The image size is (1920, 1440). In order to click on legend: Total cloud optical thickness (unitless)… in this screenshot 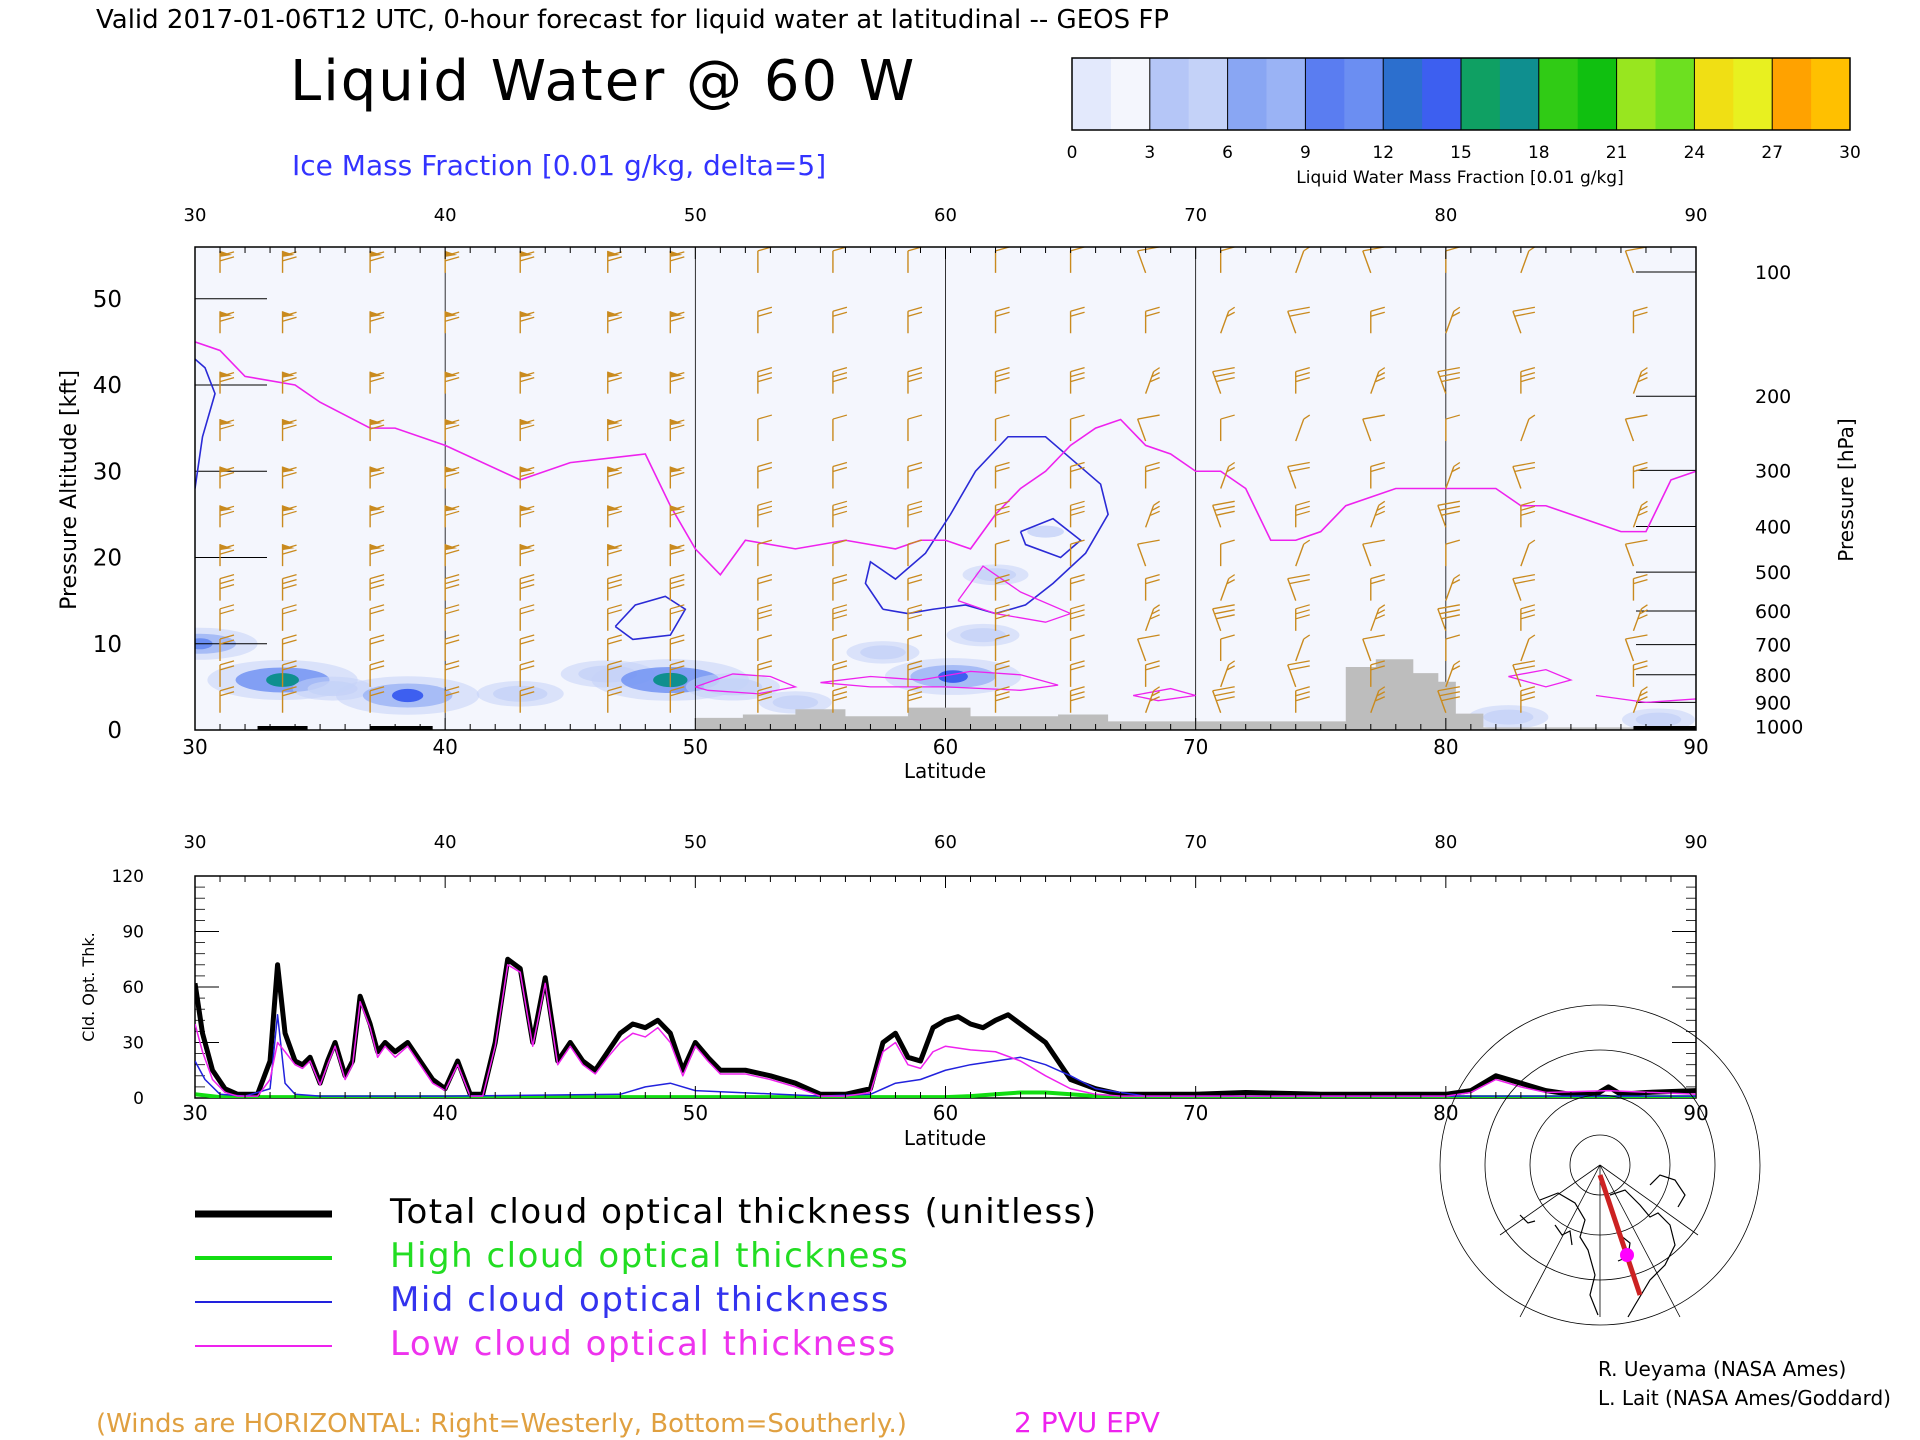, I will do `click(645, 1278)`.